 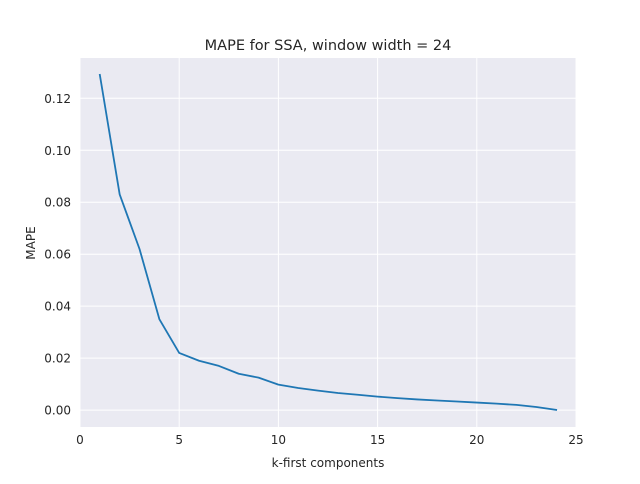 What do you see at coordinates (80, 440) in the screenshot?
I see `x-tick-label: 0` at bounding box center [80, 440].